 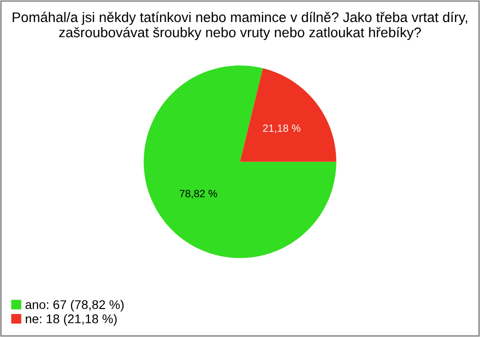 I want to click on legend-label: ano: 67 (78,82 %), so click(x=75, y=306).